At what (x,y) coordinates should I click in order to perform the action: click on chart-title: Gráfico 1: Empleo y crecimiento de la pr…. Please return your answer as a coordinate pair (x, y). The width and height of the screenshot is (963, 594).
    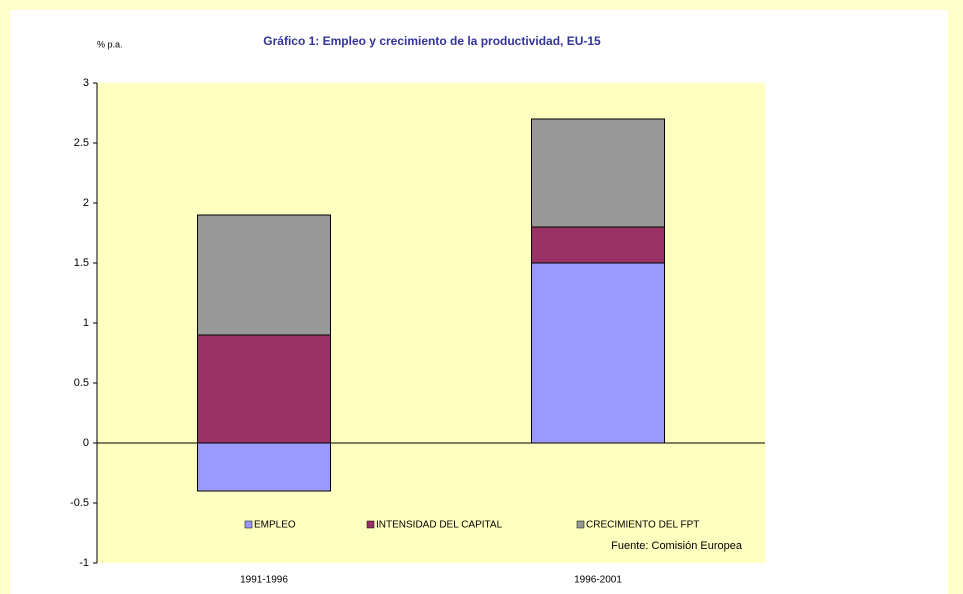
    Looking at the image, I should click on (432, 41).